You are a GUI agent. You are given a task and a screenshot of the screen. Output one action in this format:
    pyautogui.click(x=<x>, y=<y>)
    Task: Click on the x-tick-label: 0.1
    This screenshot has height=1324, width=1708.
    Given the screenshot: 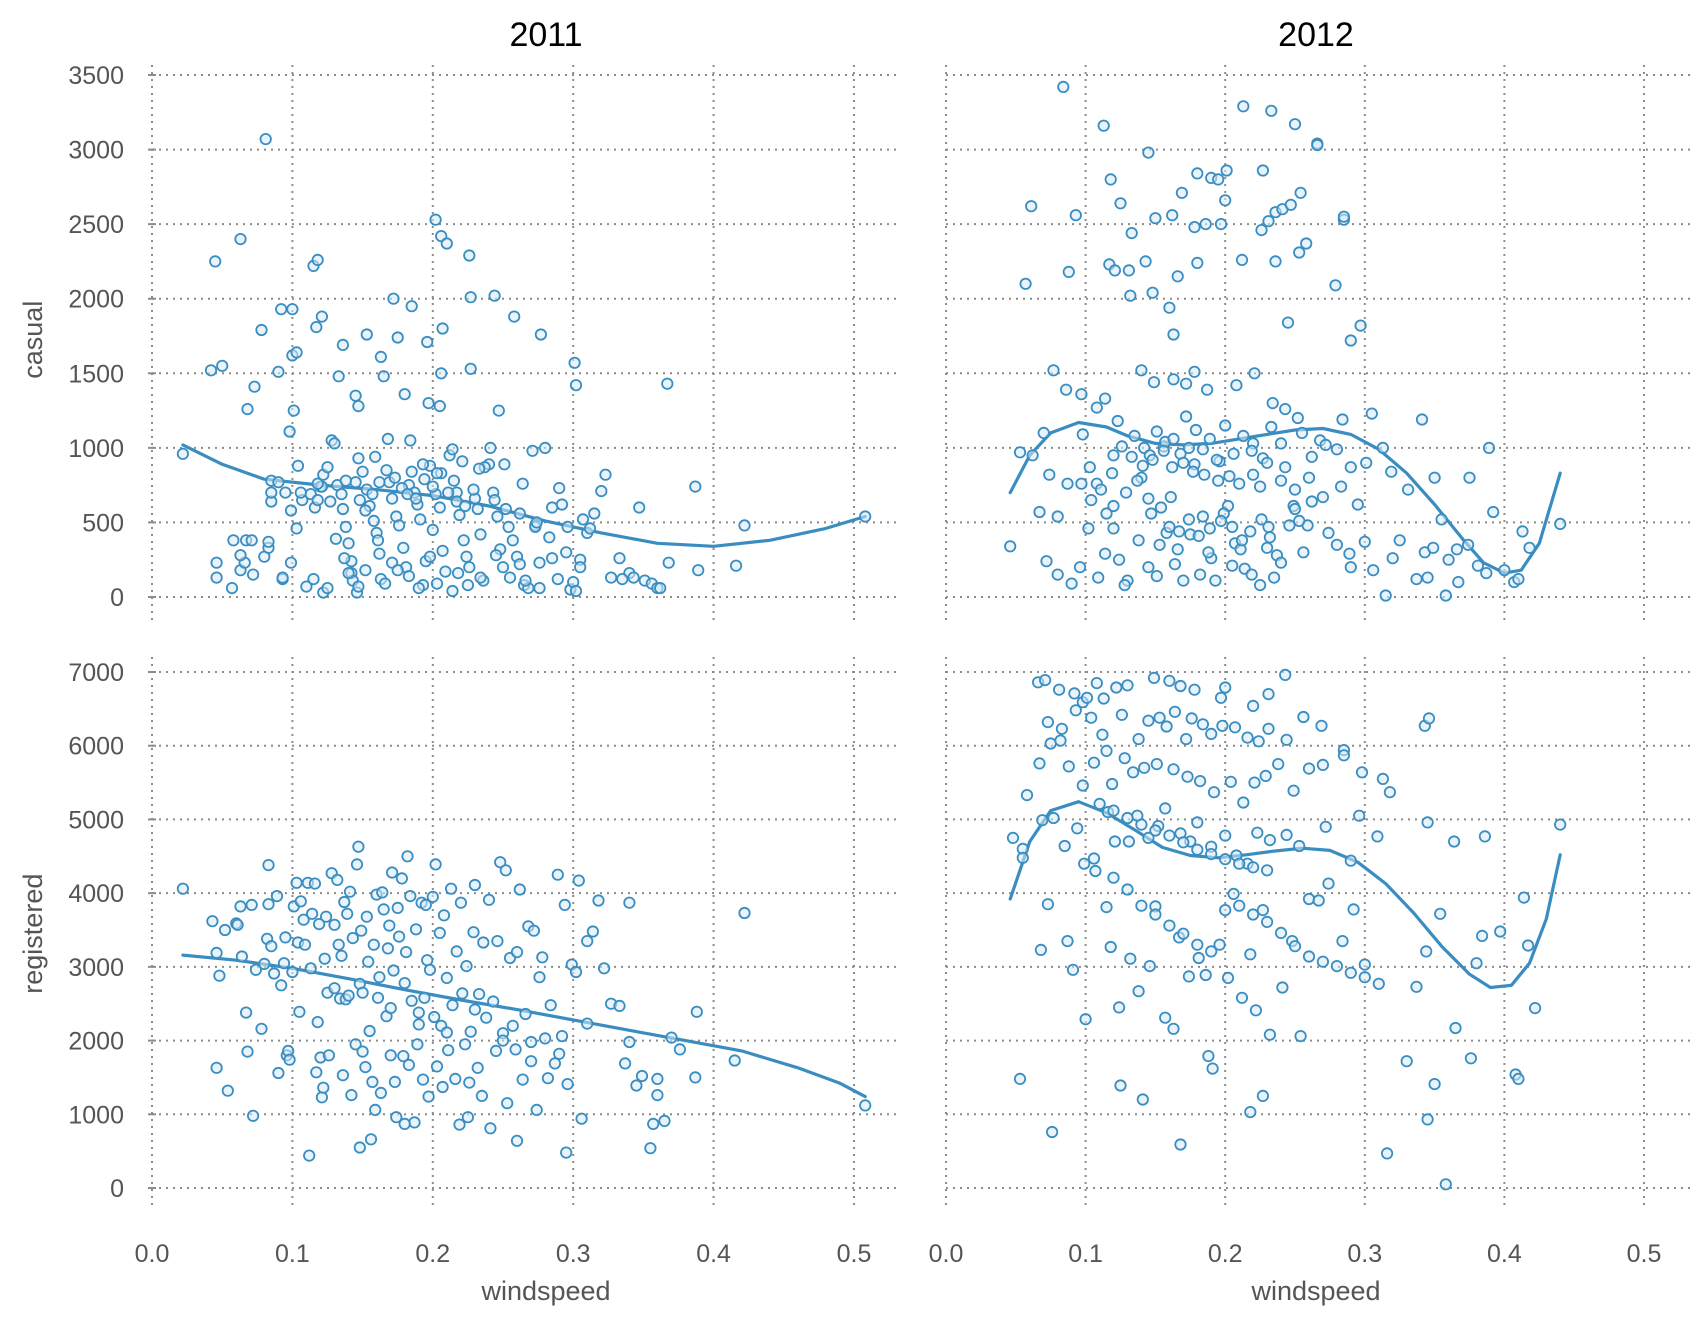 What is the action you would take?
    pyautogui.click(x=1085, y=1254)
    